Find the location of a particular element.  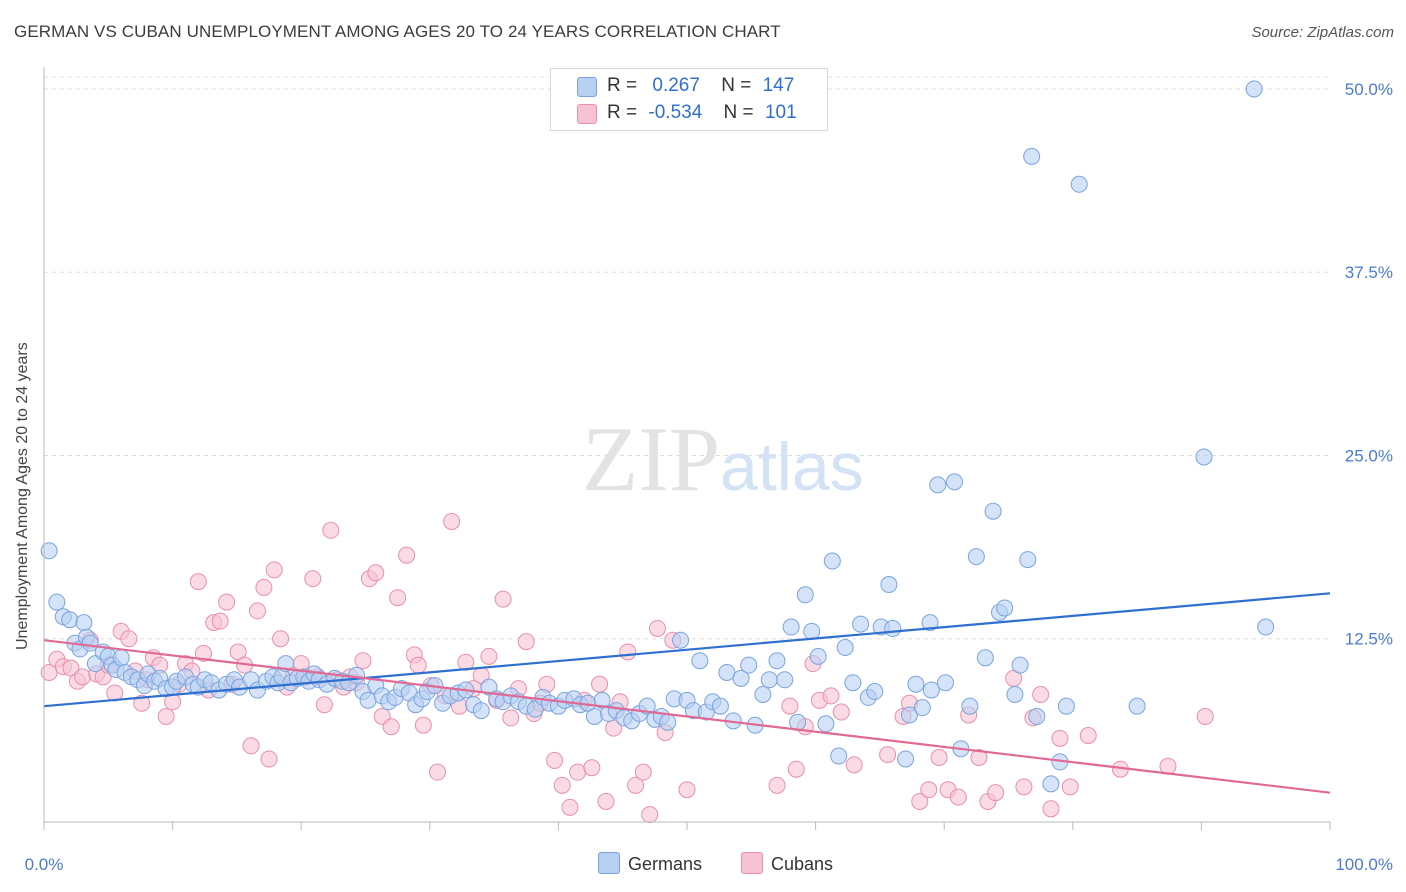

cubans-n-value: 101 is located at coordinates (780, 112).